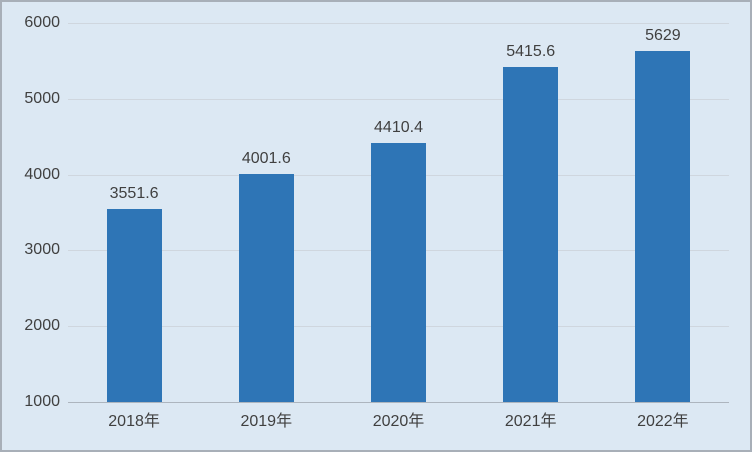  What do you see at coordinates (42, 326) in the screenshot?
I see `y-axis-tick-label: 2000` at bounding box center [42, 326].